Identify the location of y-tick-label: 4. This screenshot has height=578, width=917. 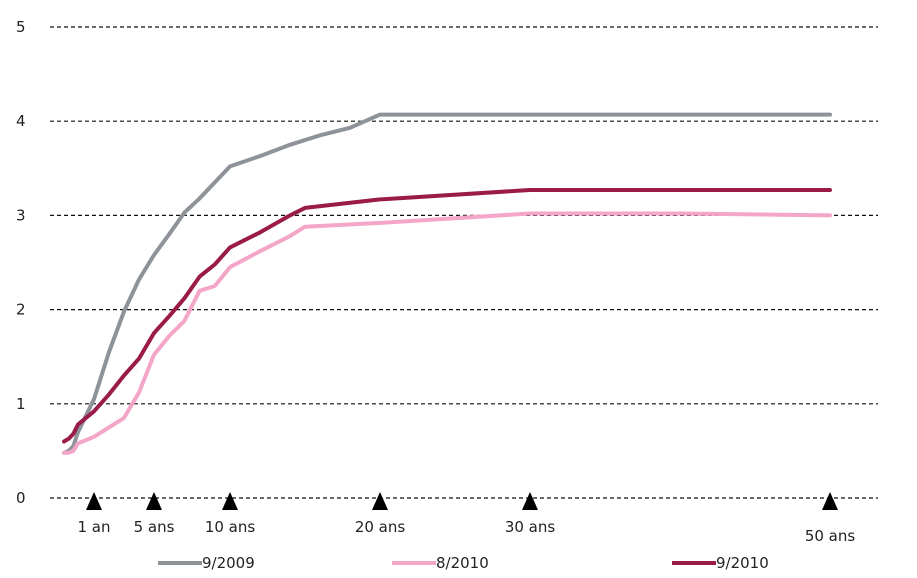
(21, 121).